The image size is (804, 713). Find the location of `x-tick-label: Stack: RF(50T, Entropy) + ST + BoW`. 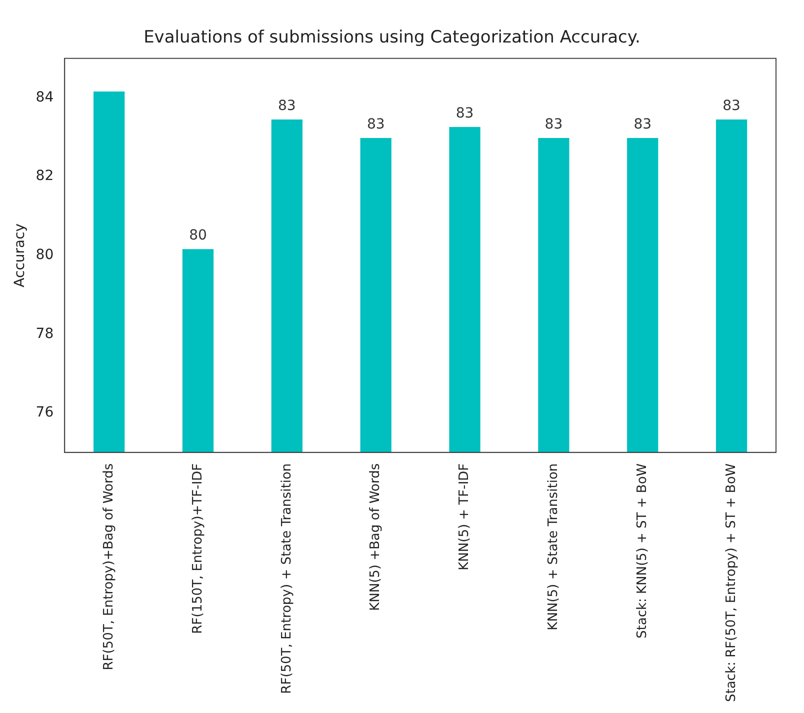

x-tick-label: Stack: RF(50T, Entropy) + ST + BoW is located at coordinates (731, 582).